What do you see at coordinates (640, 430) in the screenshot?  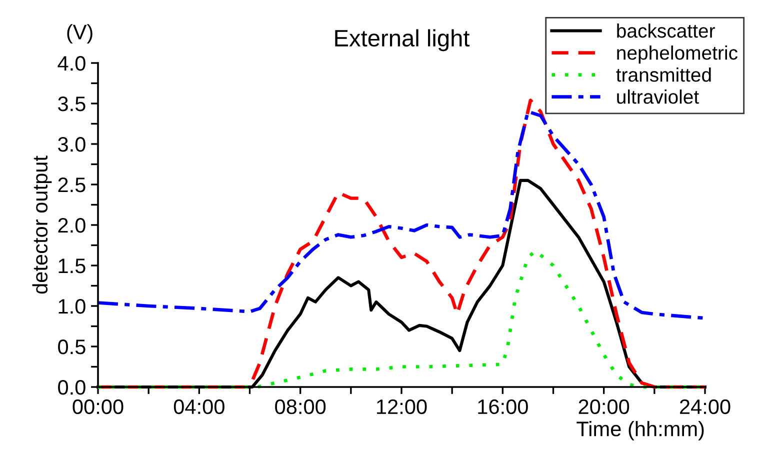 I see `x-axis-title: Time (hh:mm)` at bounding box center [640, 430].